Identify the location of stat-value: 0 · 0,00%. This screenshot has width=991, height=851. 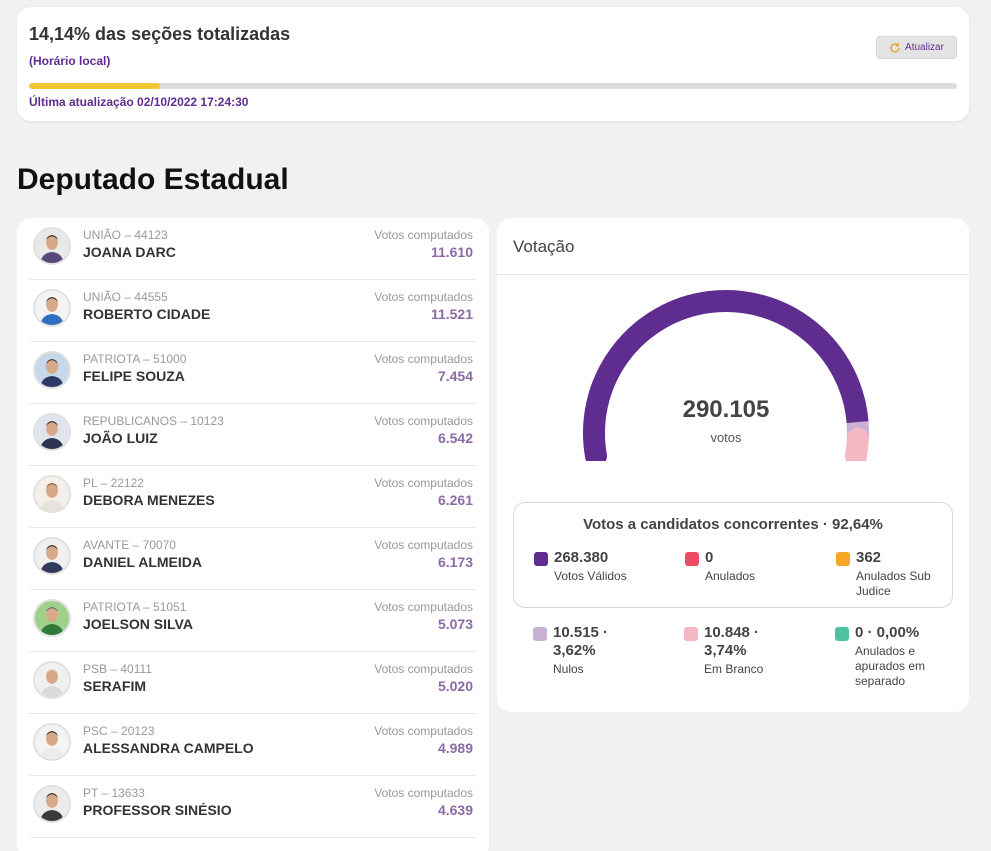
(887, 632).